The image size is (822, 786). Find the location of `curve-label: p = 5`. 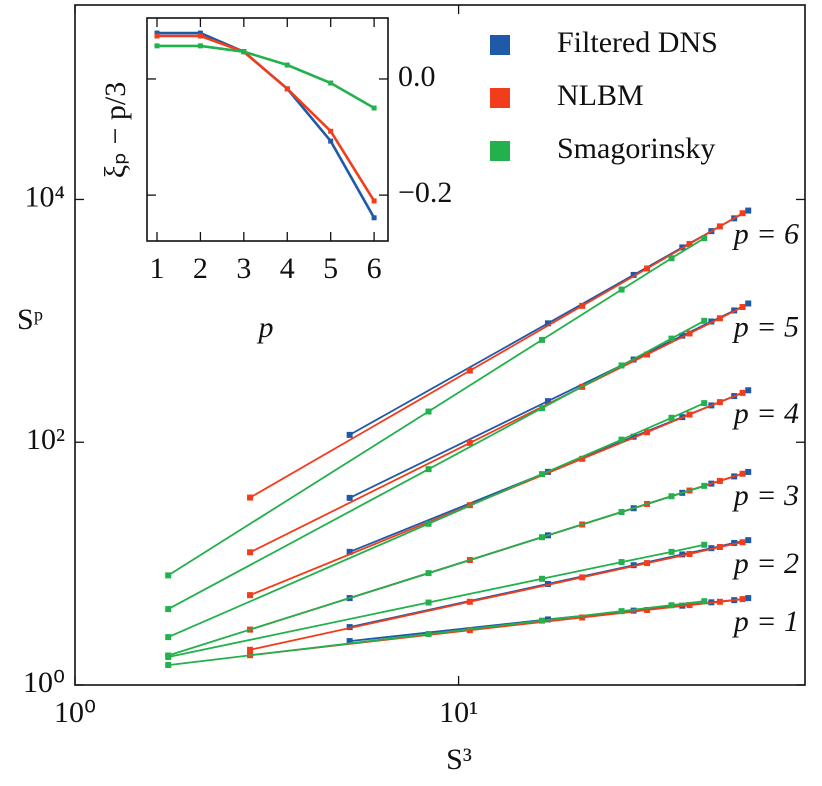

curve-label: p = 5 is located at coordinates (765, 326).